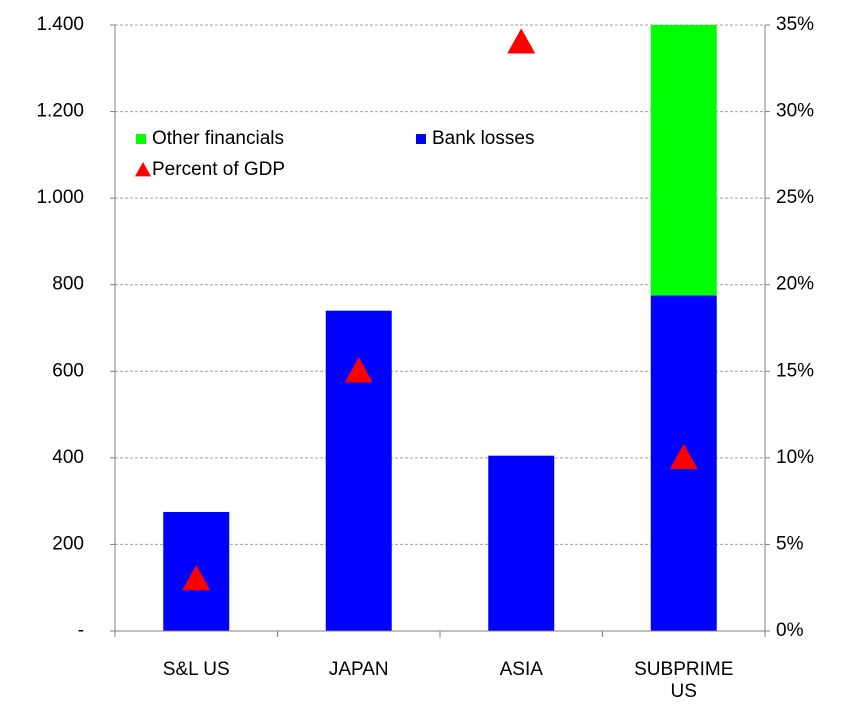  I want to click on y-tick-label: 400, so click(68, 457).